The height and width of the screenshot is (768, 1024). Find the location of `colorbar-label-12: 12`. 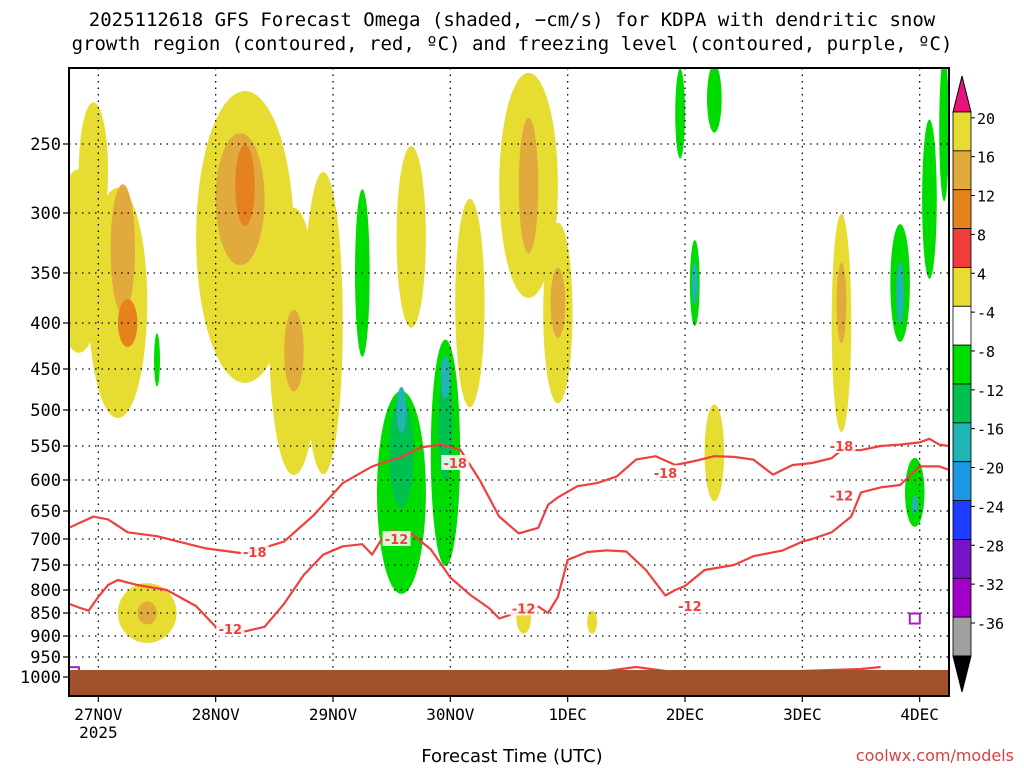

colorbar-label-12: 12 is located at coordinates (986, 197).